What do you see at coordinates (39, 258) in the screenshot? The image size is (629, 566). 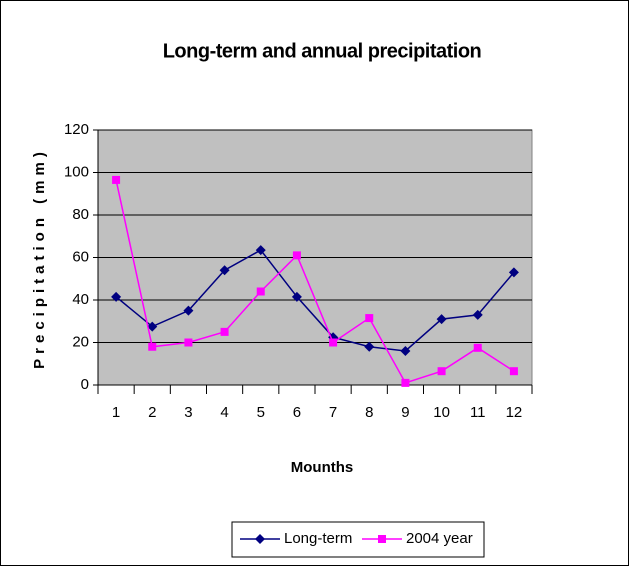 I see `y-axis-title: Precipitation (mm)` at bounding box center [39, 258].